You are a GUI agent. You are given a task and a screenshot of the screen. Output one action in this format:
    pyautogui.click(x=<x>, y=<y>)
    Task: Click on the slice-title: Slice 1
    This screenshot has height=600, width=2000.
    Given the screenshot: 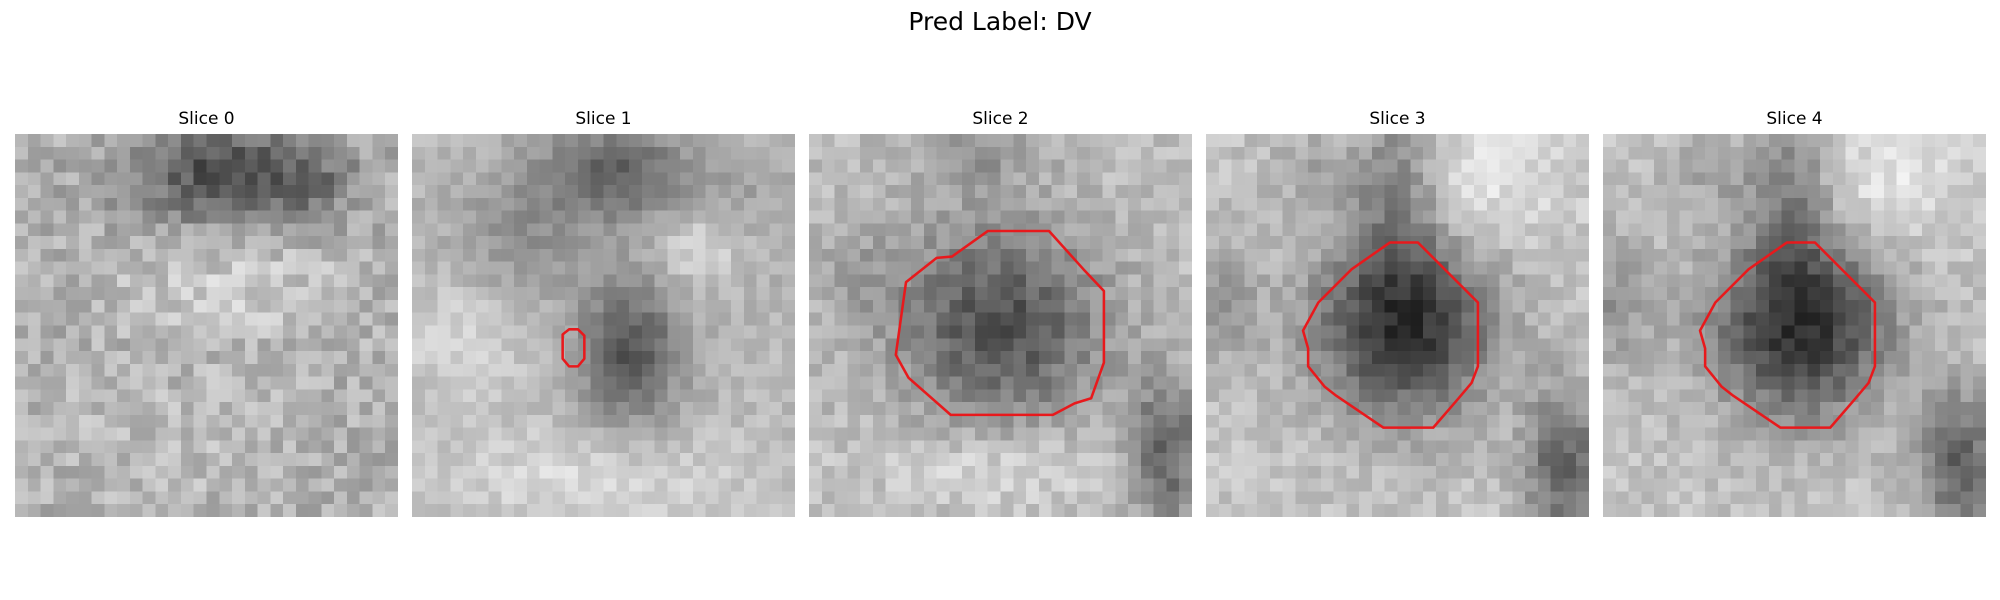 What is the action you would take?
    pyautogui.click(x=603, y=119)
    